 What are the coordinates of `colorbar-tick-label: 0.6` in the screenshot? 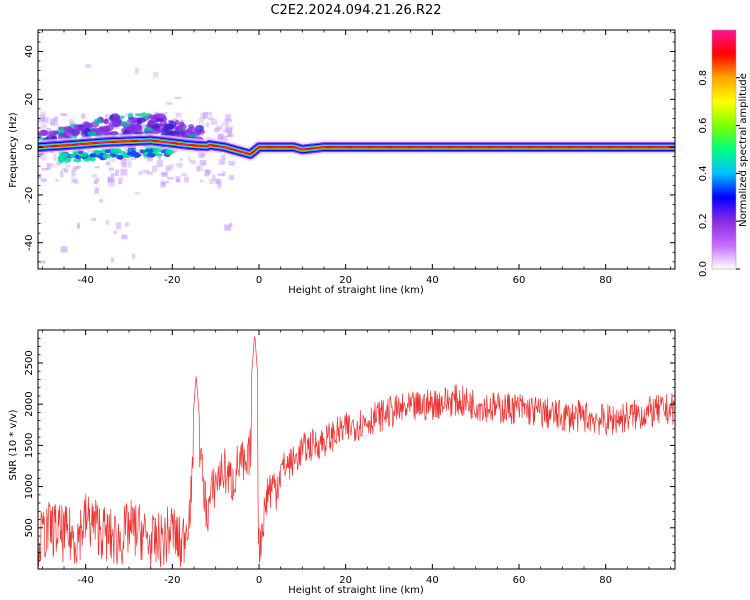 It's located at (703, 126).